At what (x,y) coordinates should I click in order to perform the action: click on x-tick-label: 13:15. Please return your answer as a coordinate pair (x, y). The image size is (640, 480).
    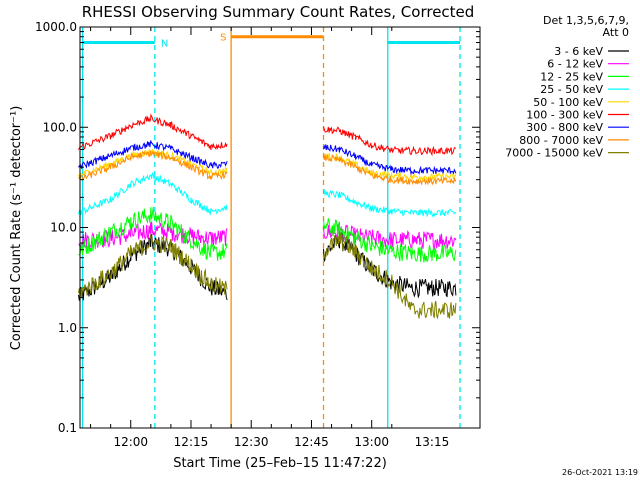
    Looking at the image, I should click on (432, 442).